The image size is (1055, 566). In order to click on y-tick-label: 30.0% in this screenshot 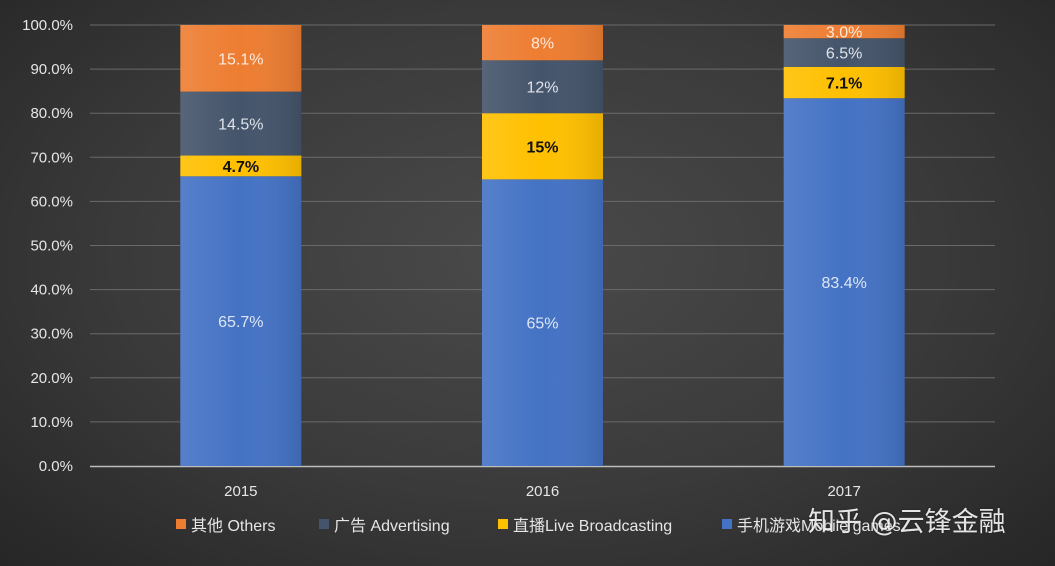, I will do `click(51, 334)`.